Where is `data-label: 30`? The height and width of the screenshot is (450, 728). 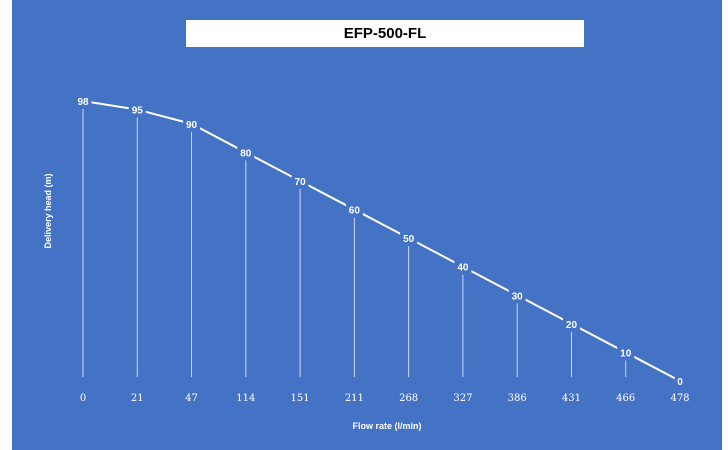 data-label: 30 is located at coordinates (518, 296).